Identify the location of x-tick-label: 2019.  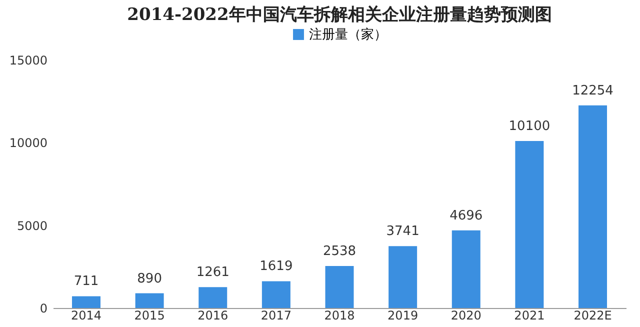
(403, 315).